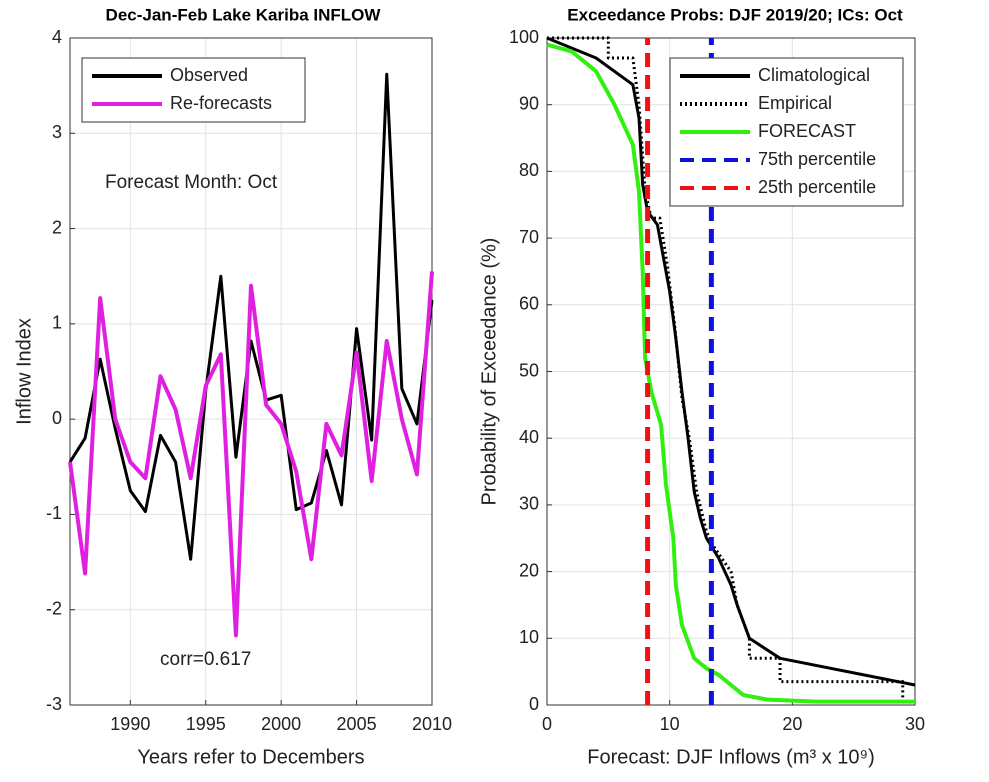 The height and width of the screenshot is (782, 989). I want to click on y-tick-label: 80, so click(529, 170).